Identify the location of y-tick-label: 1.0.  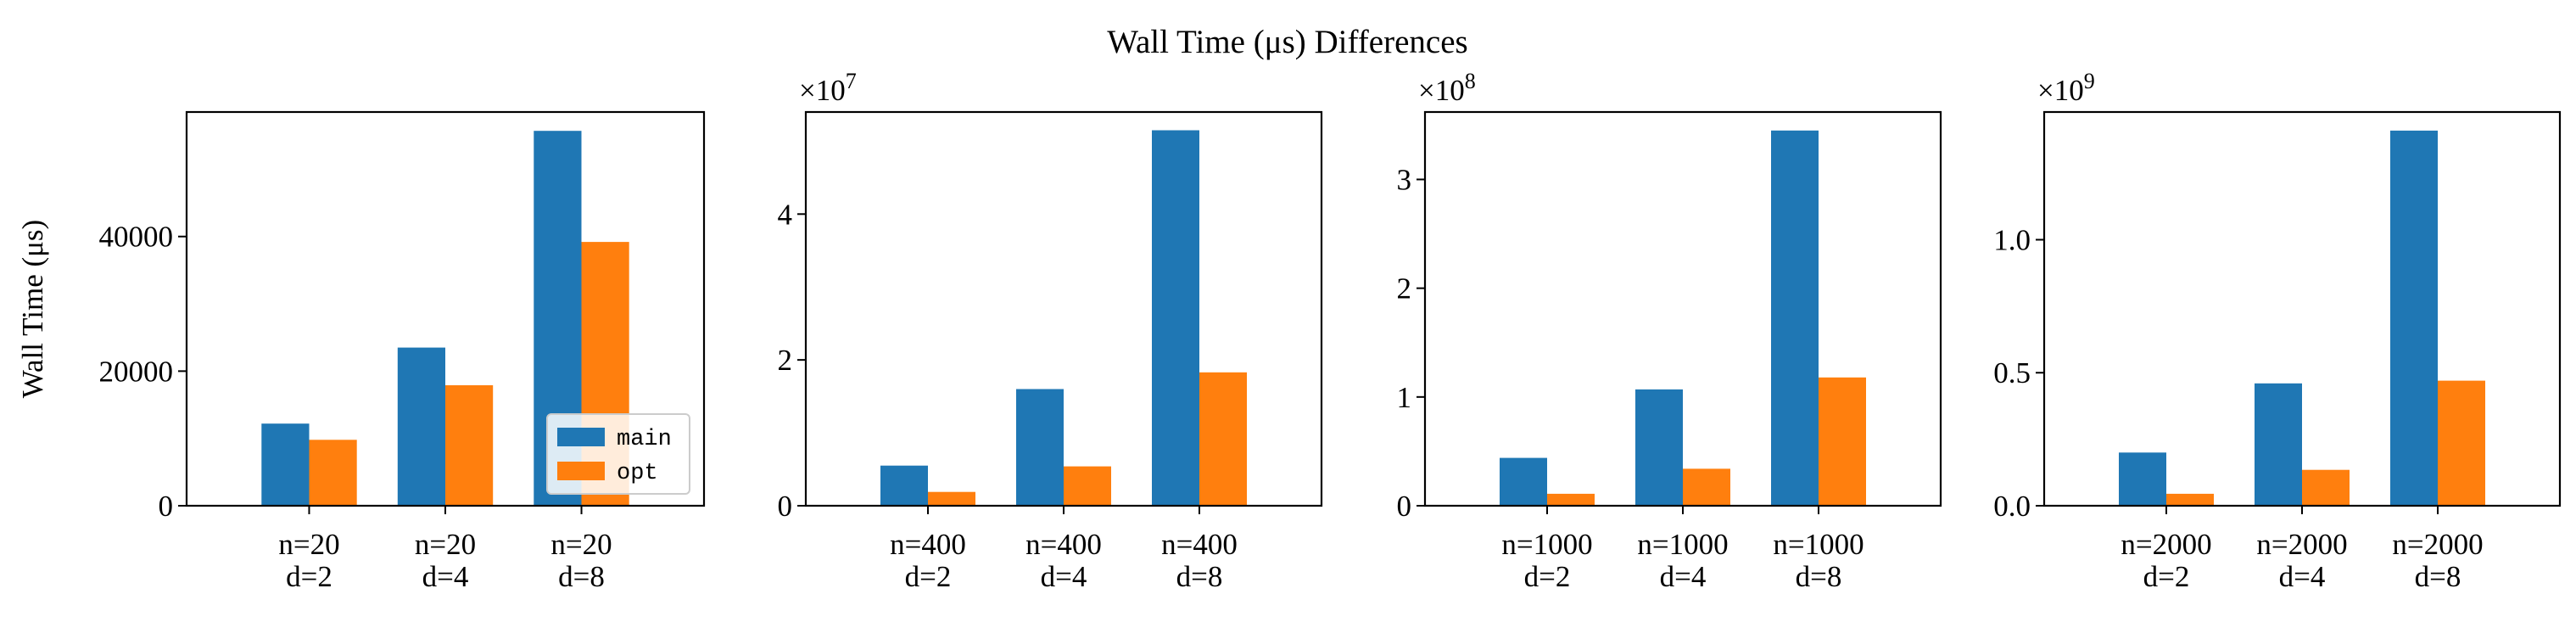
(2012, 240).